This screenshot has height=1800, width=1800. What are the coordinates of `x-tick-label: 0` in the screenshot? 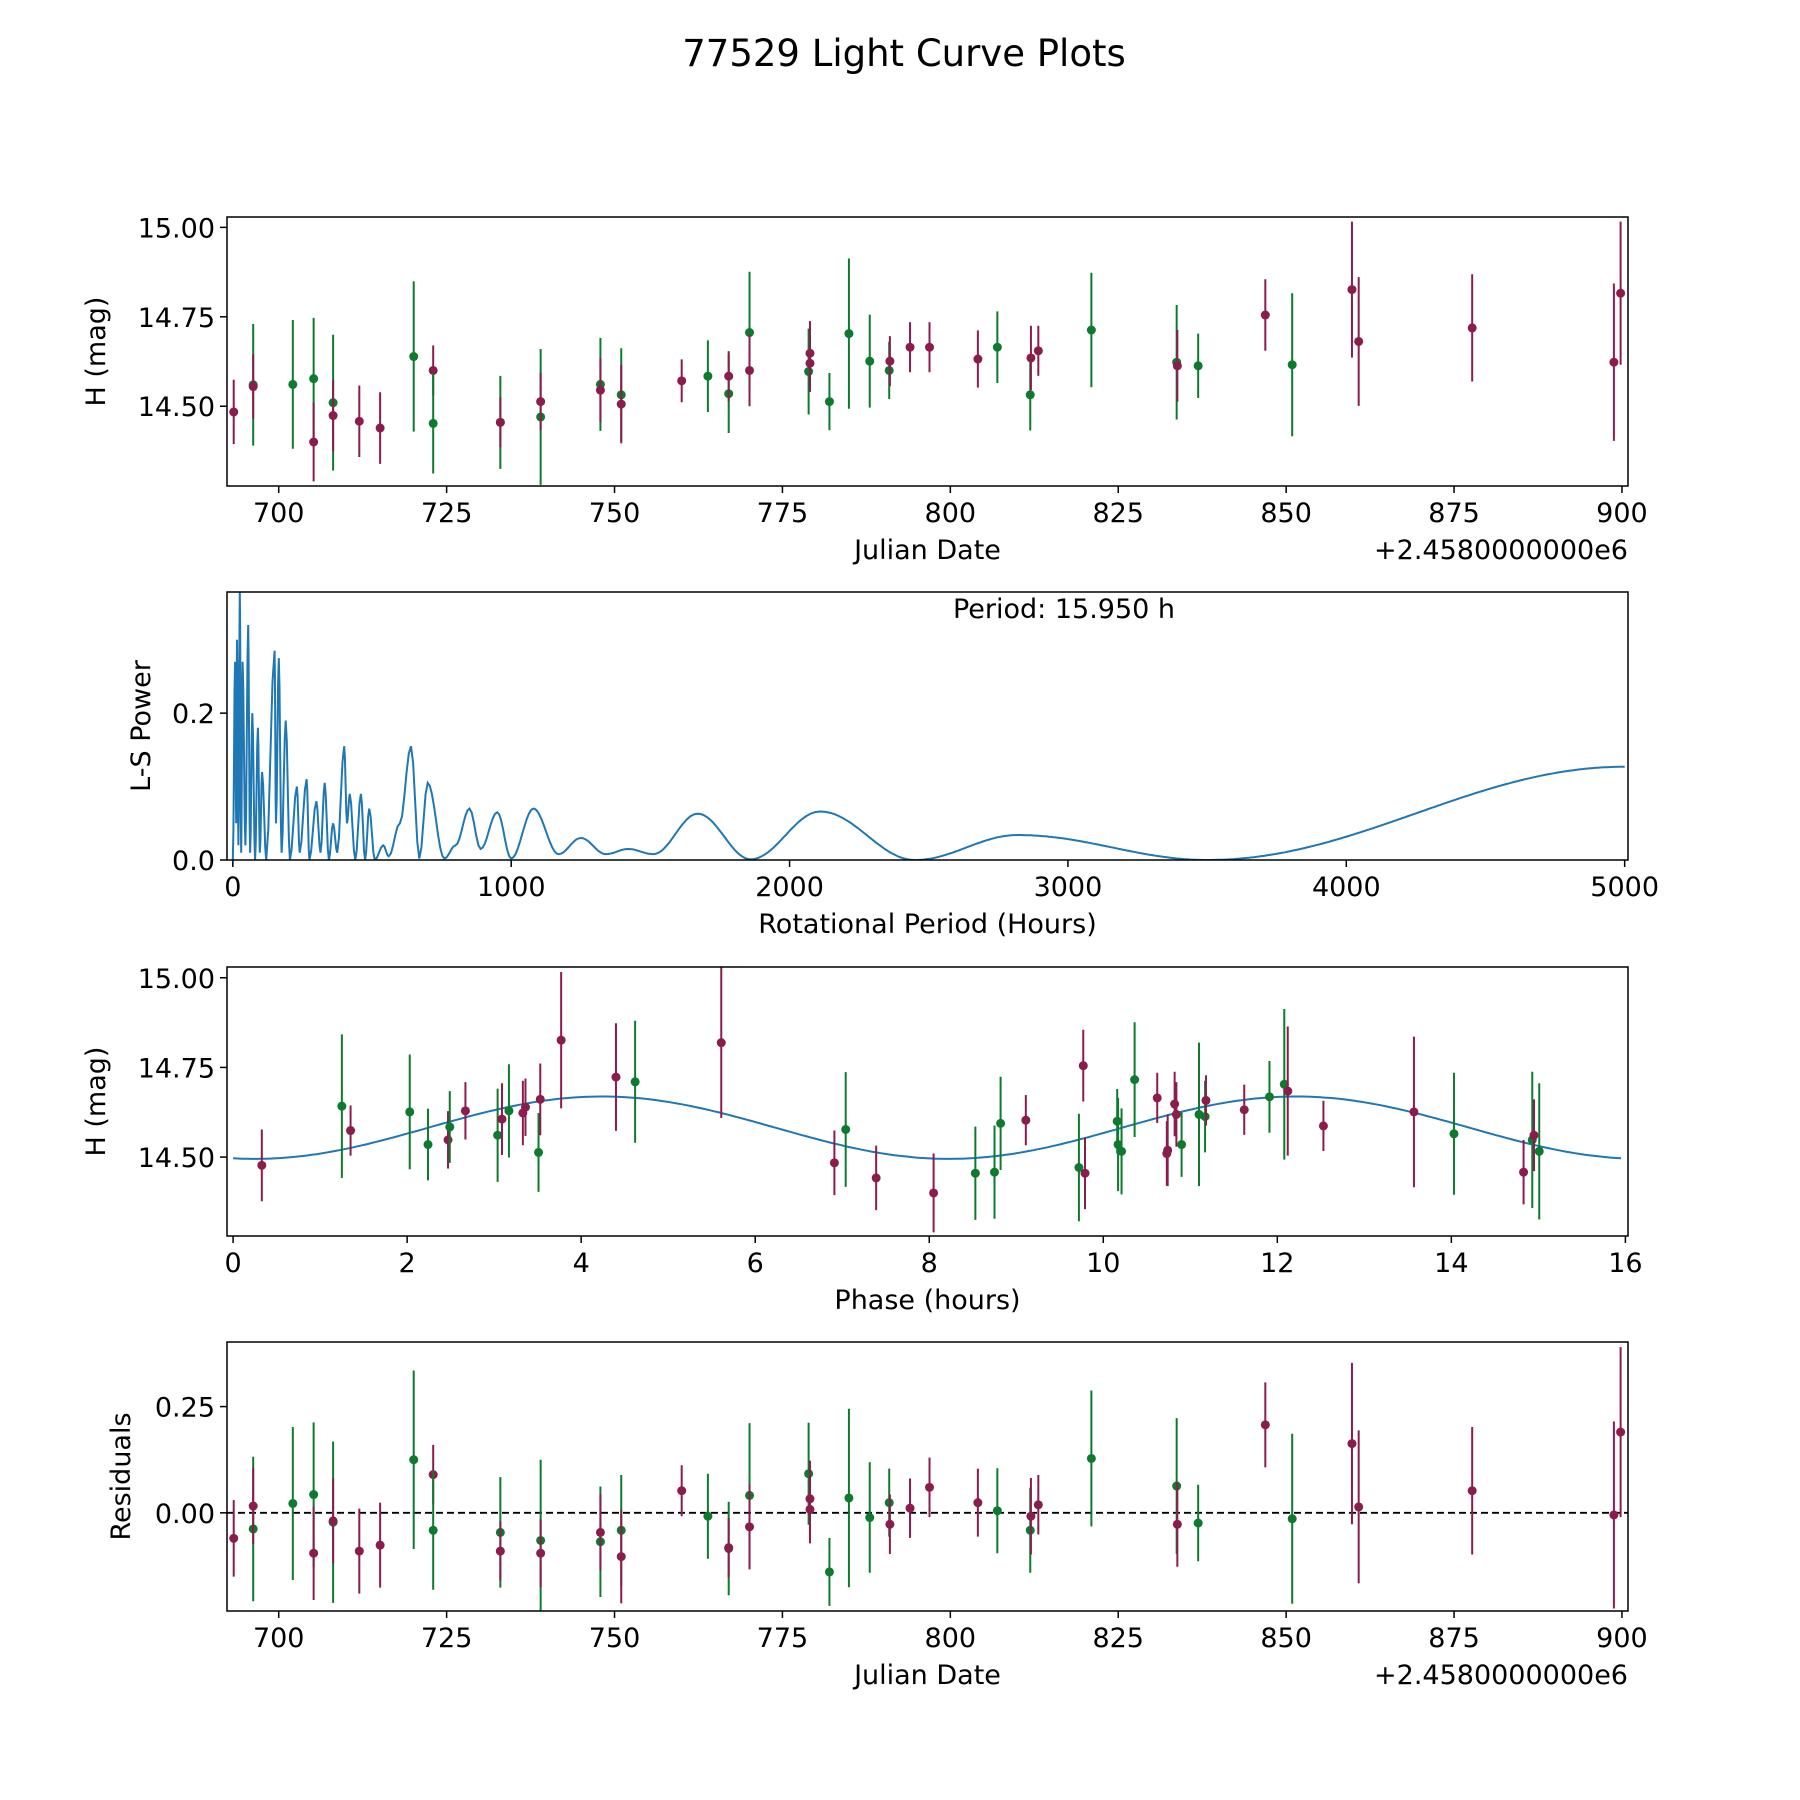 It's located at (232, 1263).